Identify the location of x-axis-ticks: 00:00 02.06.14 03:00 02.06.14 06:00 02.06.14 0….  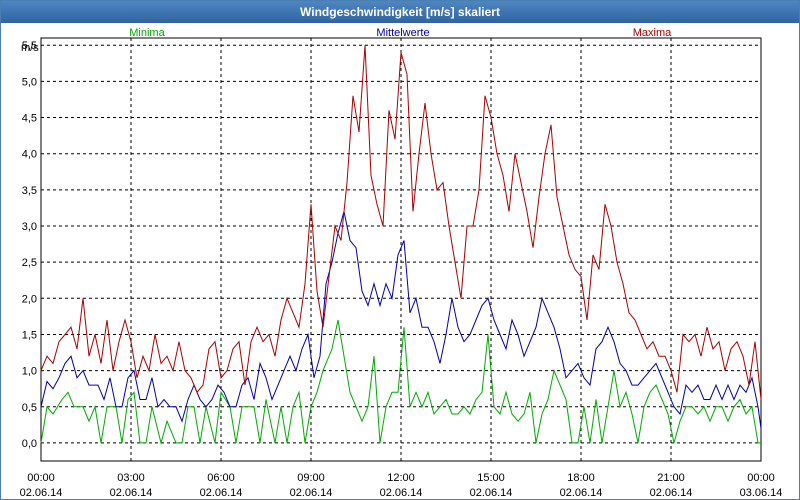
(401, 485).